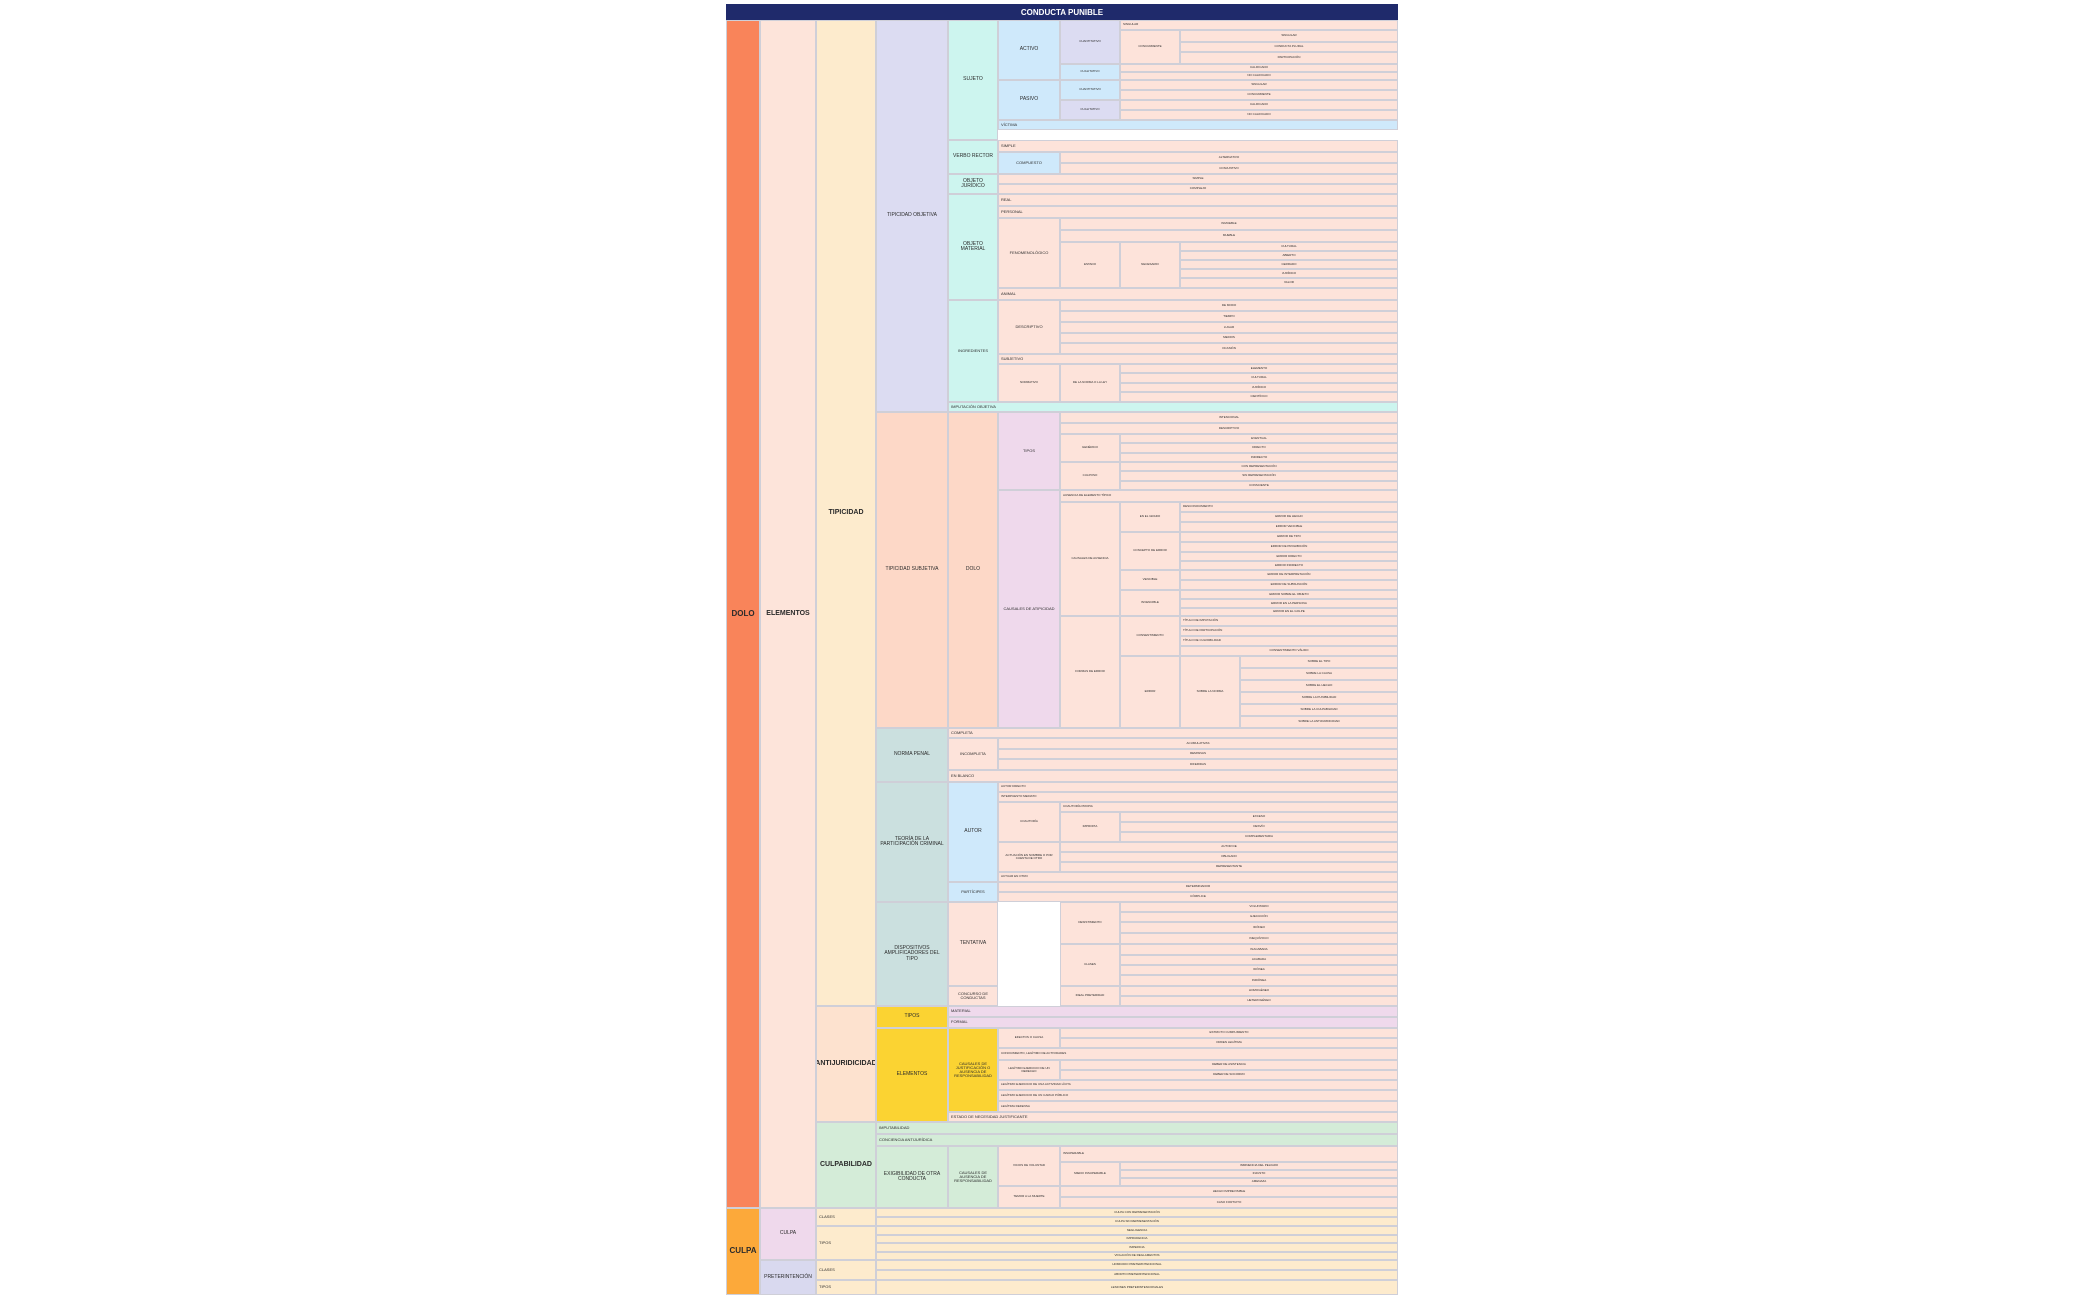 Image resolution: width=2100 pixels, height=1299 pixels. I want to click on diagram-node: ERROR INDIRECTO, so click(1289, 565).